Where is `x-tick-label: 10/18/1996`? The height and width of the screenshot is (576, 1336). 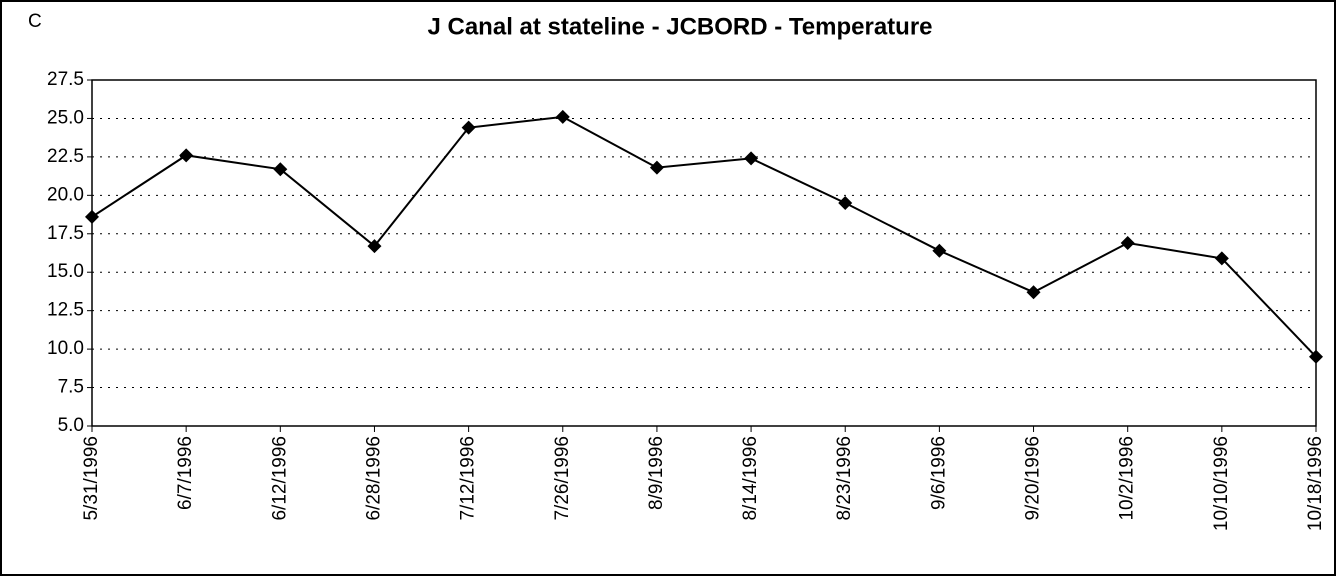
x-tick-label: 10/18/1996 is located at coordinates (1315, 483).